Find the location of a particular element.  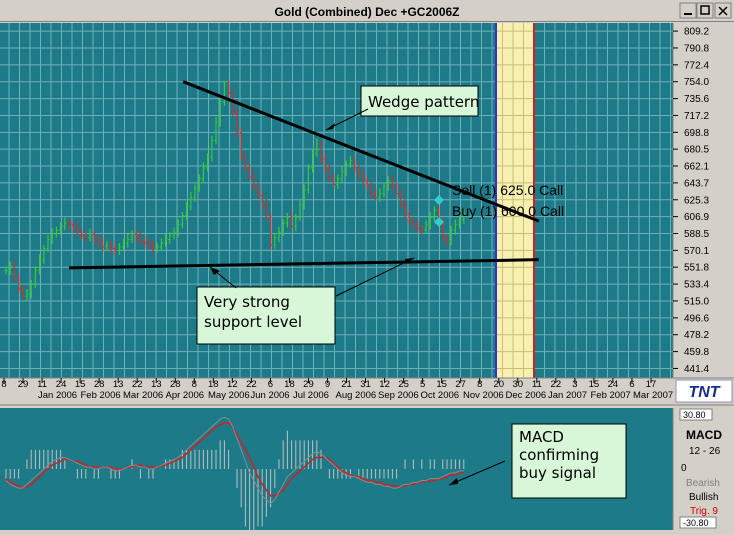

maximize-button is located at coordinates (705, 10).